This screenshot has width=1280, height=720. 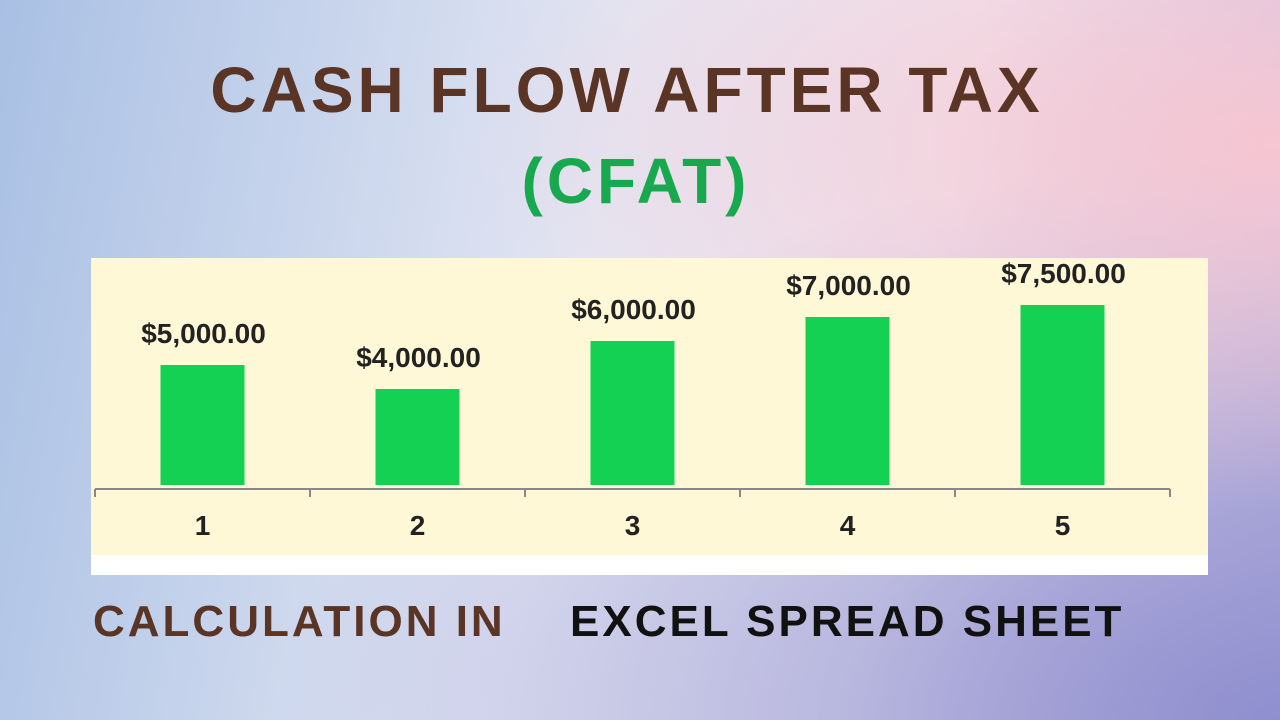 What do you see at coordinates (633, 525) in the screenshot?
I see `x-tick-label: 3` at bounding box center [633, 525].